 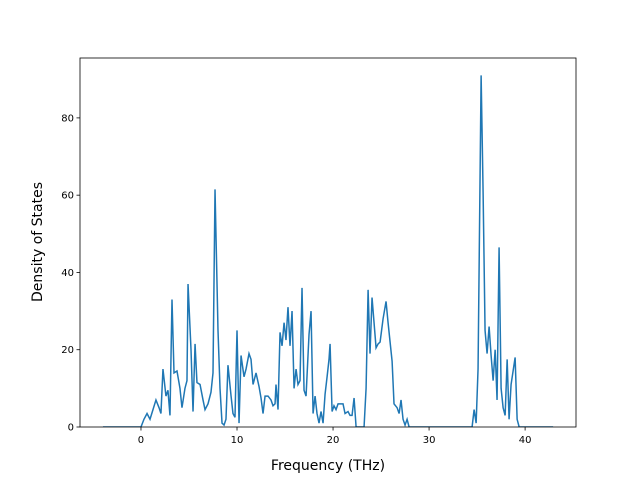 What do you see at coordinates (67, 350) in the screenshot?
I see `y-tick-label: 20` at bounding box center [67, 350].